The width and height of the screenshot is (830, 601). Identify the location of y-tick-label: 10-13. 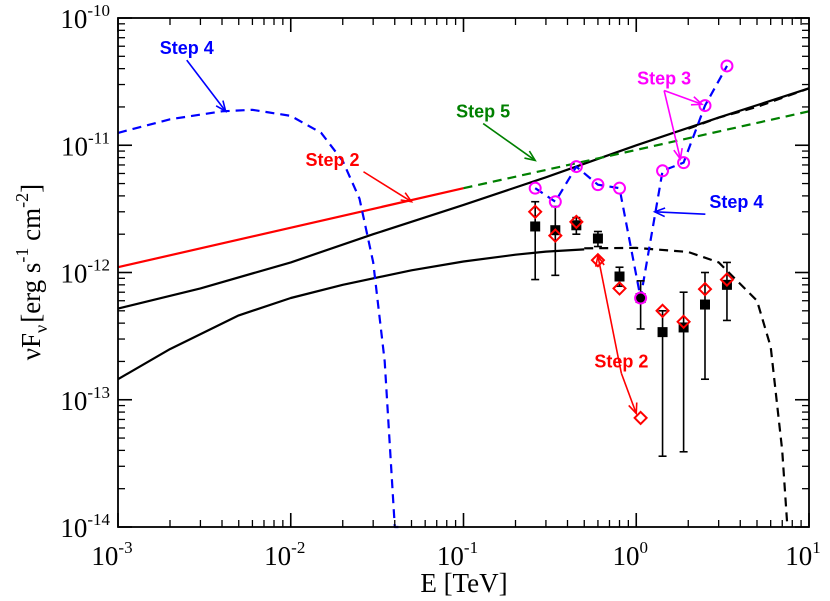
(85, 399).